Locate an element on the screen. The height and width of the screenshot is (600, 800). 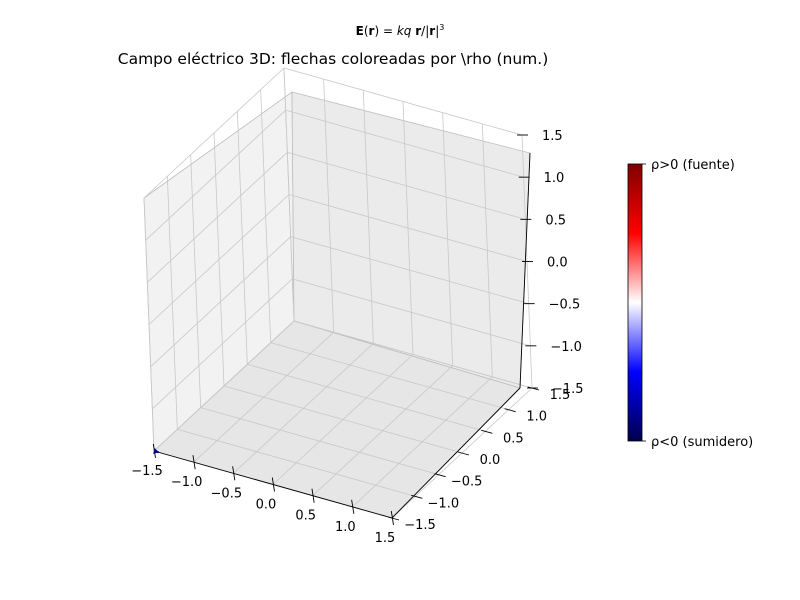
z-tick-label: 0.0 is located at coordinates (557, 263).